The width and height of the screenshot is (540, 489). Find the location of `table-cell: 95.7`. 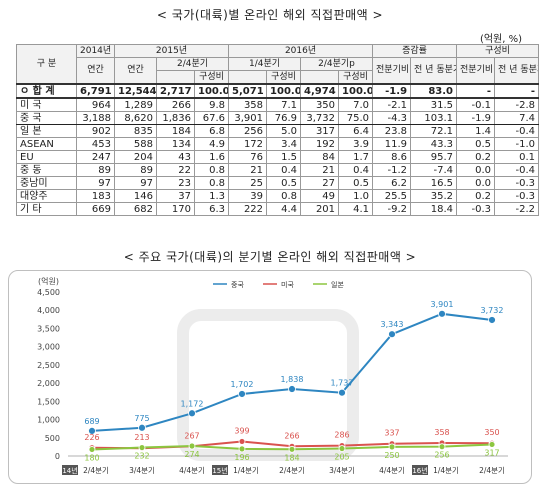

table-cell: 95.7 is located at coordinates (434, 157).